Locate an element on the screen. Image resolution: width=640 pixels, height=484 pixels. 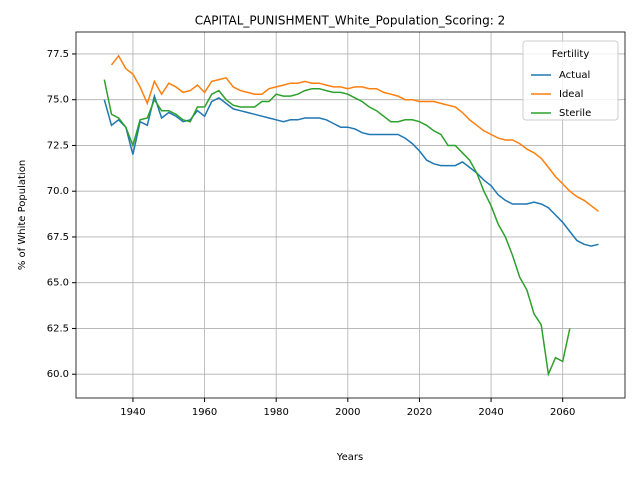
y-tick-label: 67.5 is located at coordinates (58, 237).